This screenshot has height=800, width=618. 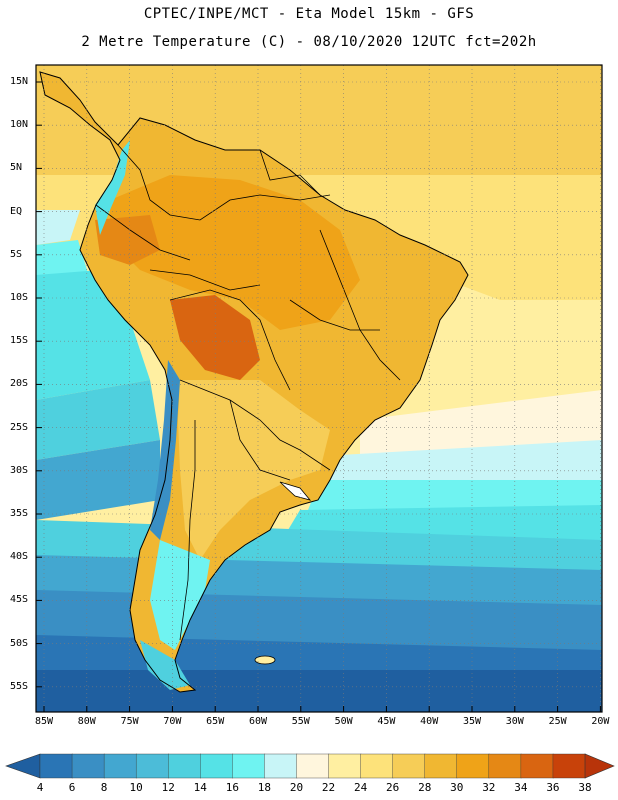 I want to click on land-tierra, so click(x=165, y=665).